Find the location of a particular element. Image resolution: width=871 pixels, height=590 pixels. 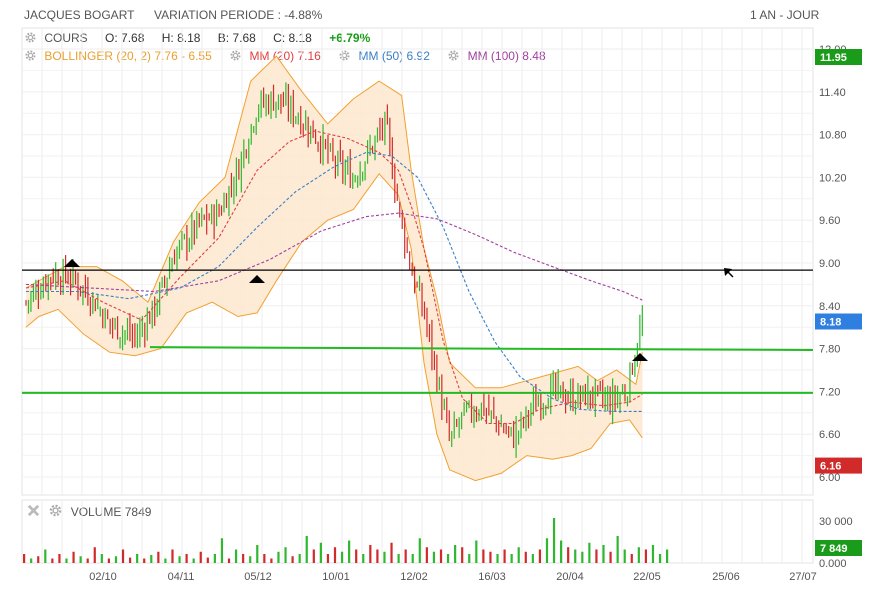

trend-line is located at coordinates (481, 349).